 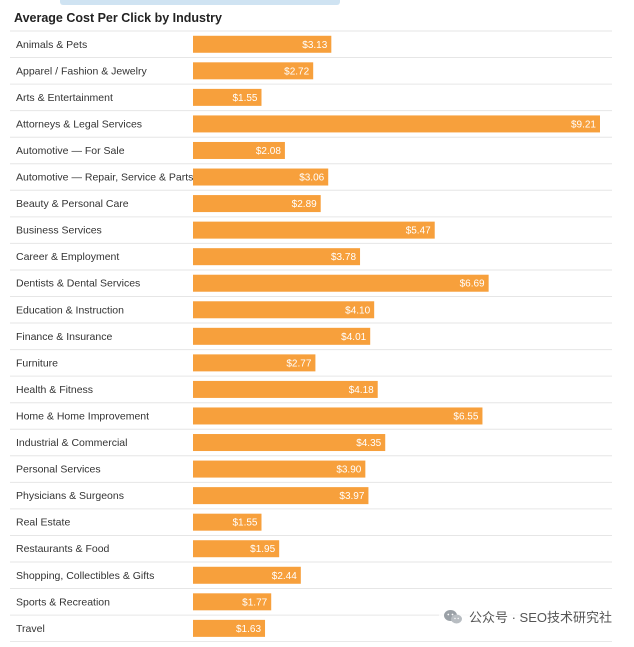 What do you see at coordinates (314, 45) in the screenshot?
I see `data-label: $3.13` at bounding box center [314, 45].